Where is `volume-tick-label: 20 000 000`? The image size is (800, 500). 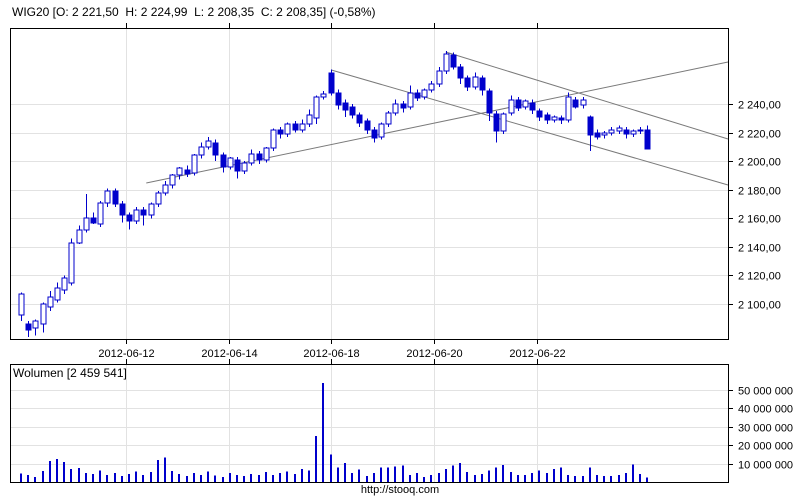 volume-tick-label: 20 000 000 is located at coordinates (765, 447).